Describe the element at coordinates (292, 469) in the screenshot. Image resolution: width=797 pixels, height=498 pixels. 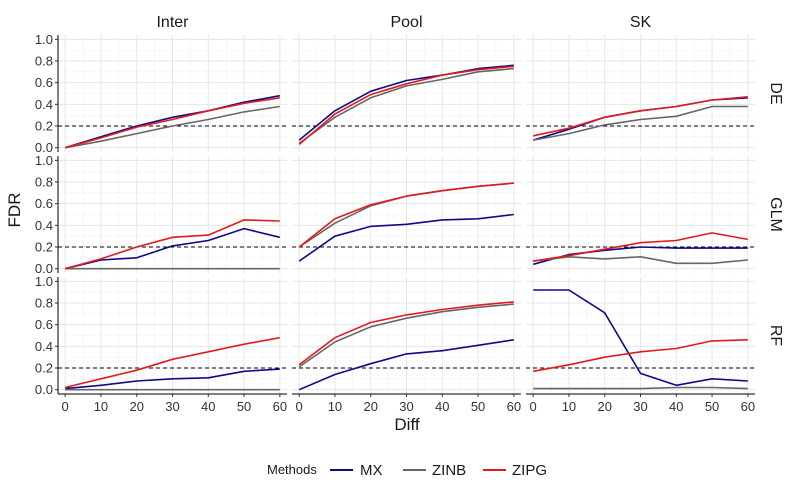
I see `legend-title: Methods` at that location.